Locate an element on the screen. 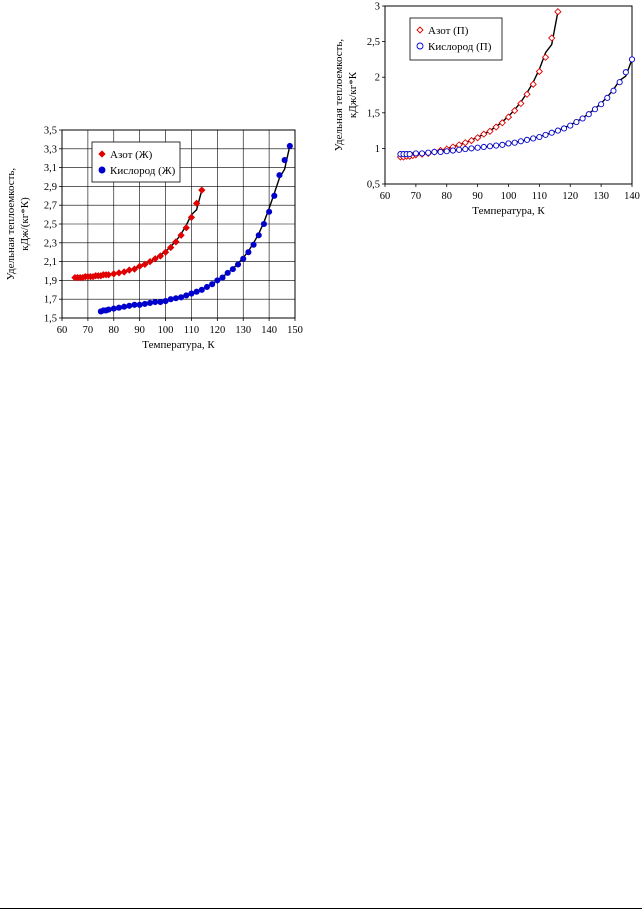  y-tick-label: 3,5 is located at coordinates (50, 131).